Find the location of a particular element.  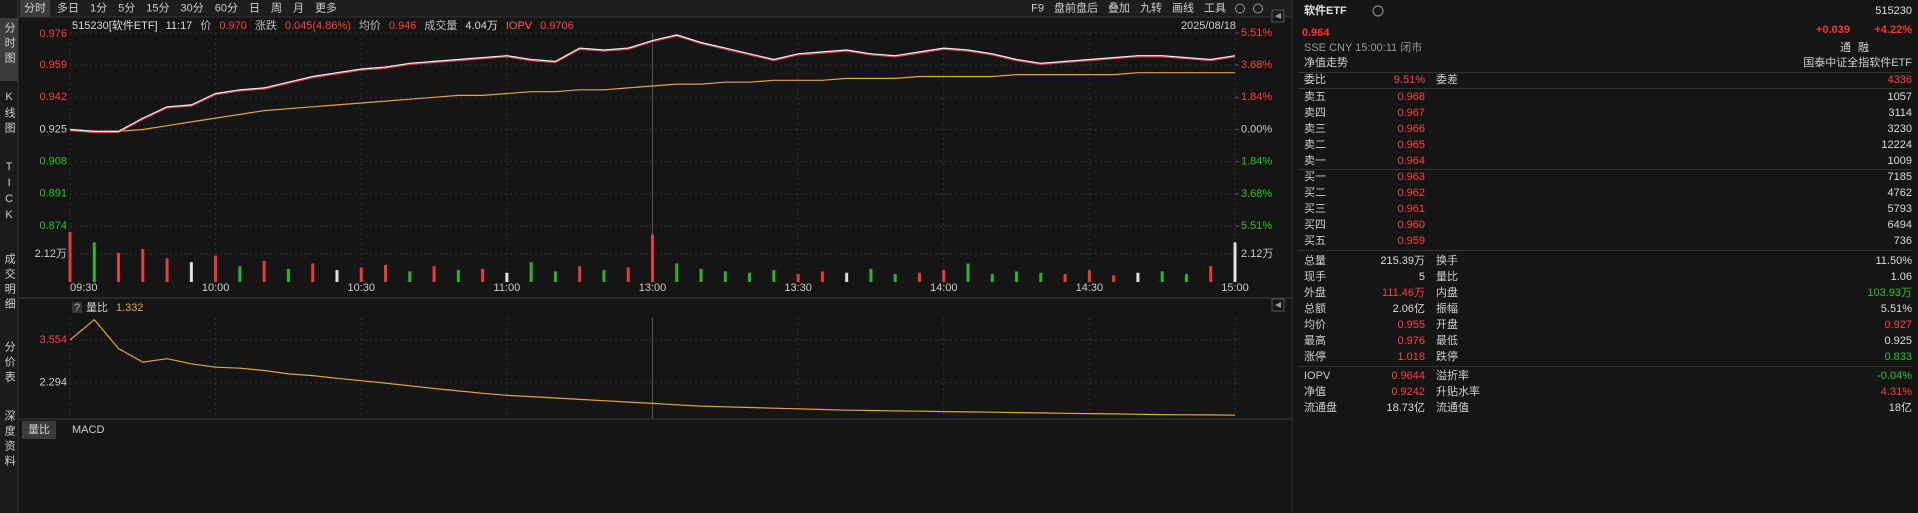

side-tab: K线图 is located at coordinates (9, 114).